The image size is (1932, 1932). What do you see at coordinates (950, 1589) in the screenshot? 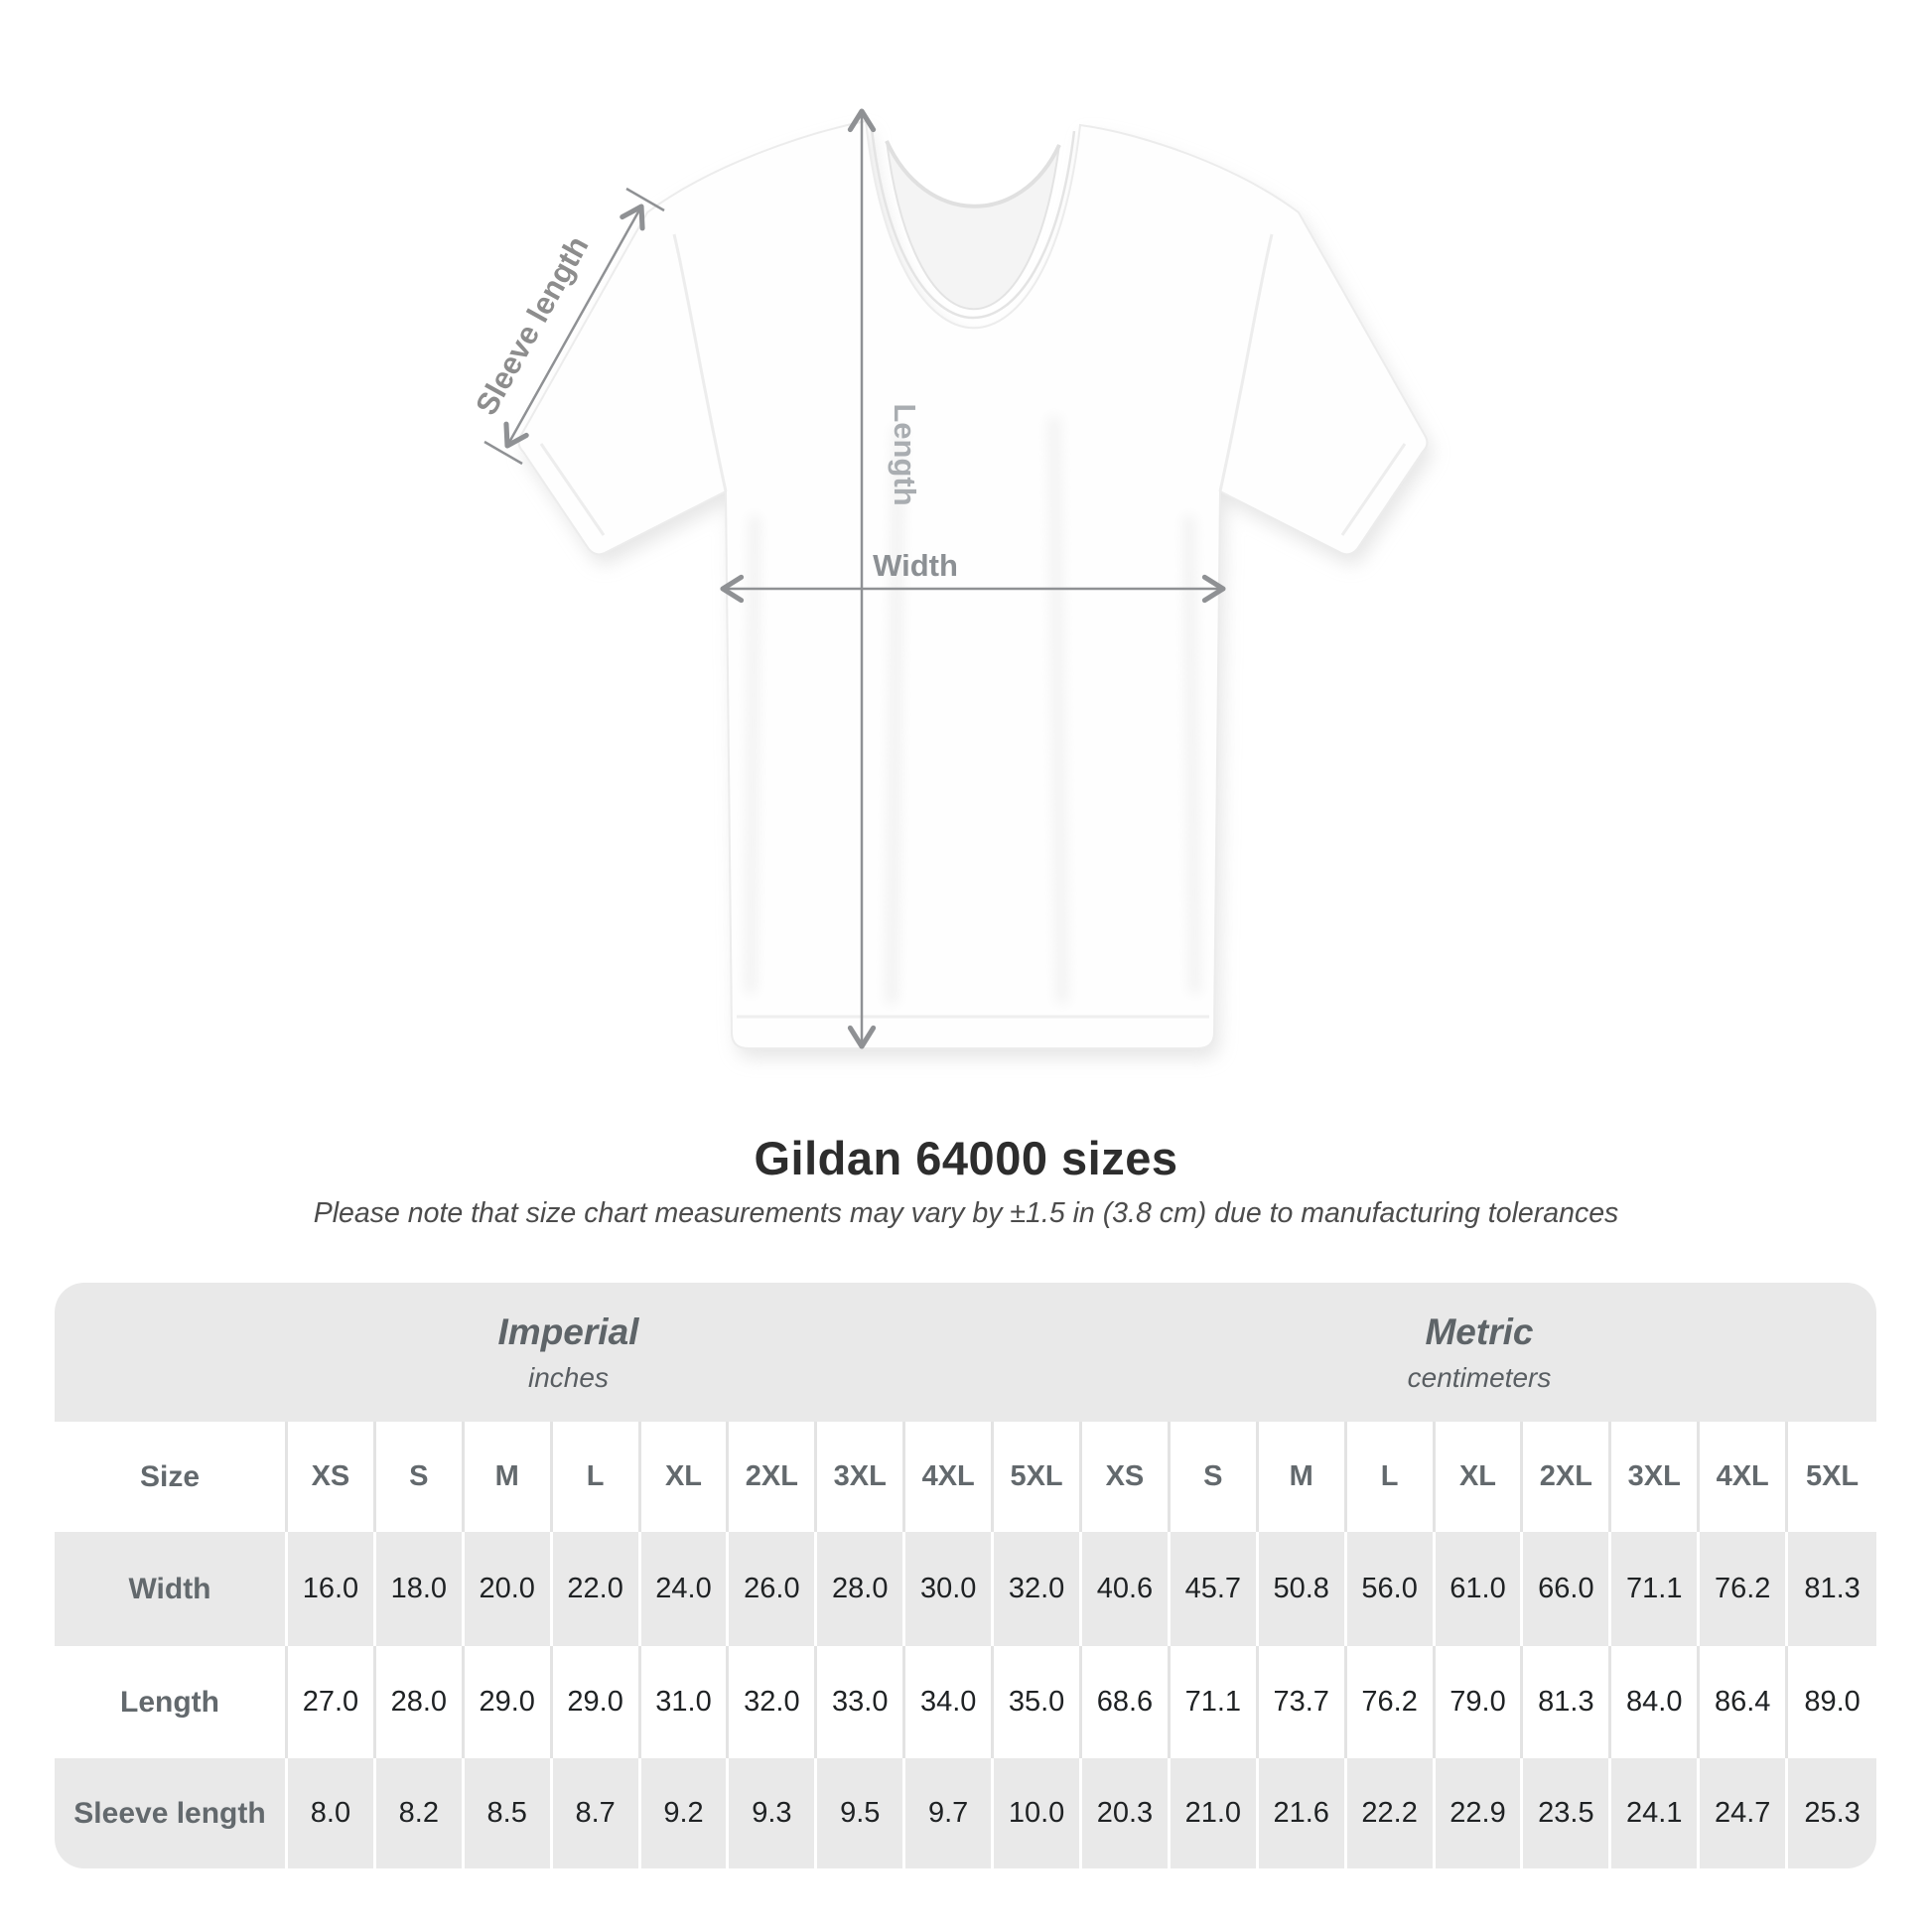
I see `table-cell: 30.0` at bounding box center [950, 1589].